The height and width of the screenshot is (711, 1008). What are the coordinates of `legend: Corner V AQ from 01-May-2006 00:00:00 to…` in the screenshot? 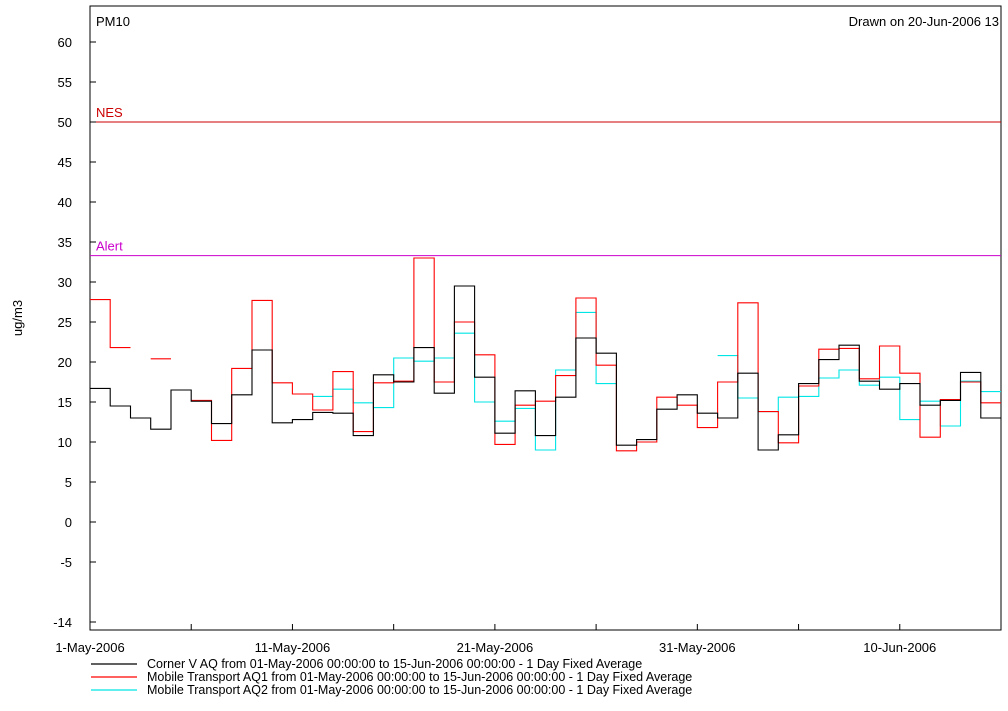 It's located at (391, 677).